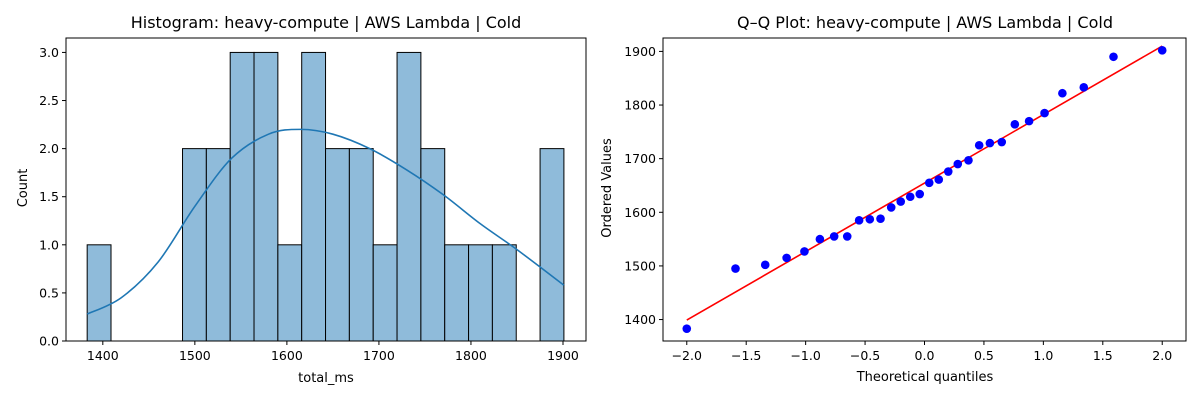 This screenshot has width=1200, height=400. What do you see at coordinates (925, 377) in the screenshot?
I see `qq-x-label: Theoretical quantiles` at bounding box center [925, 377].